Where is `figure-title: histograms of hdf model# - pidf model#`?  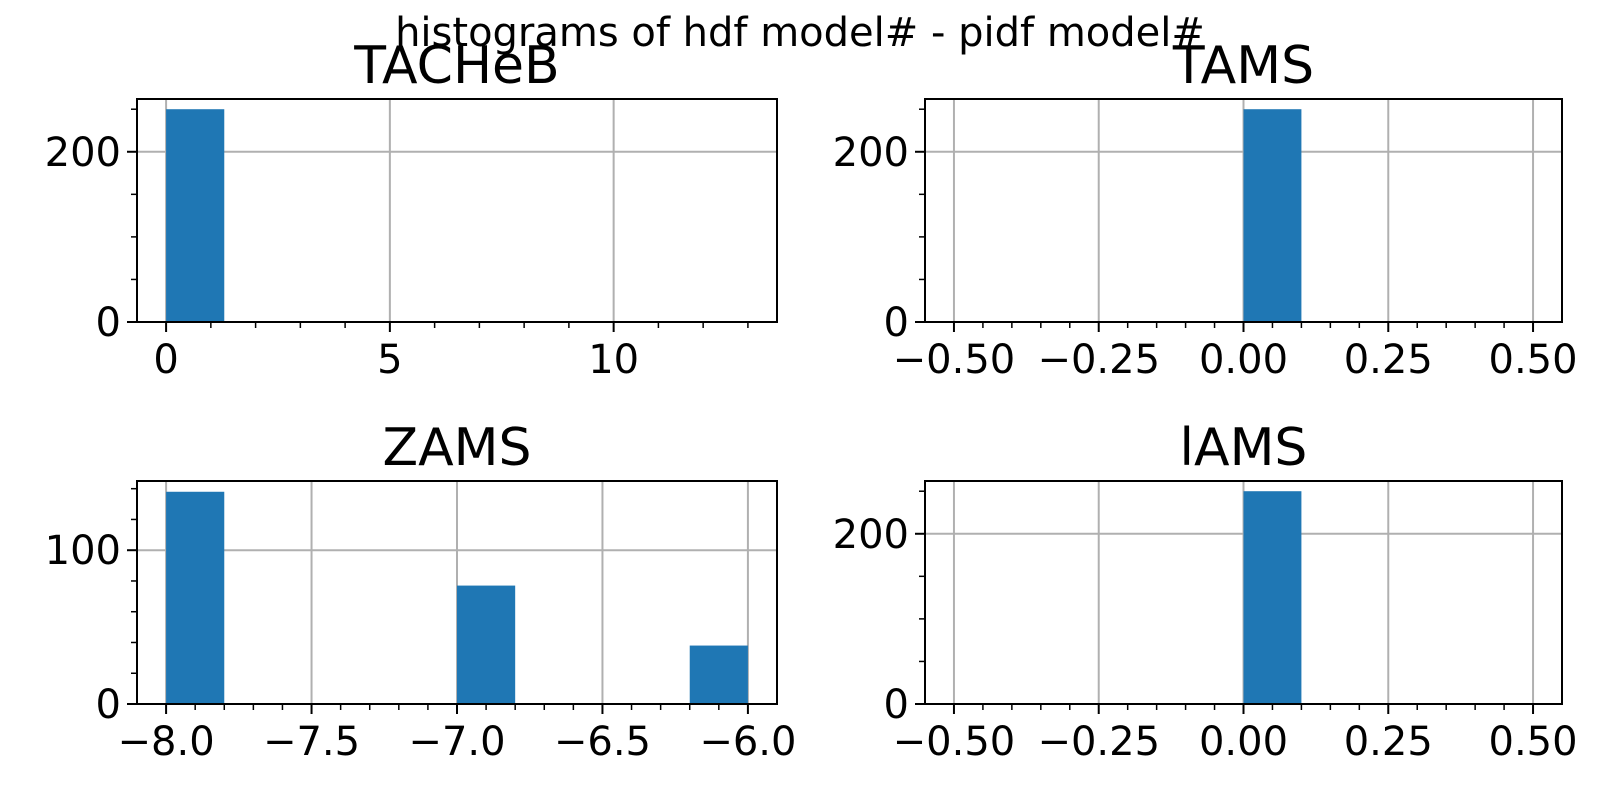 figure-title: histograms of hdf model# - pidf model# is located at coordinates (800, 33).